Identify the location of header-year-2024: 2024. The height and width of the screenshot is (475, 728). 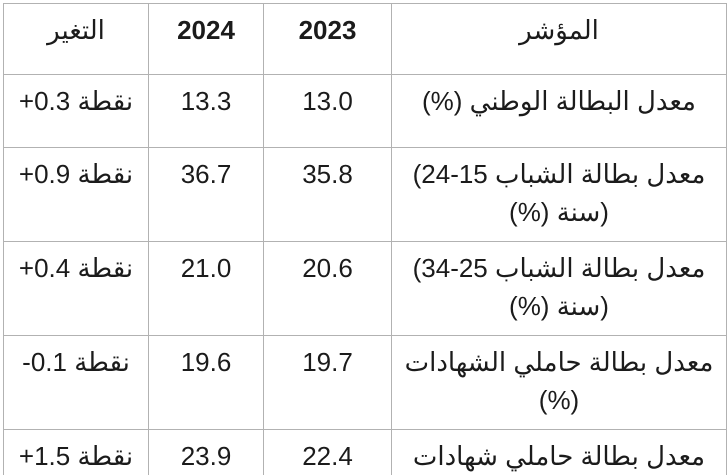
(206, 39).